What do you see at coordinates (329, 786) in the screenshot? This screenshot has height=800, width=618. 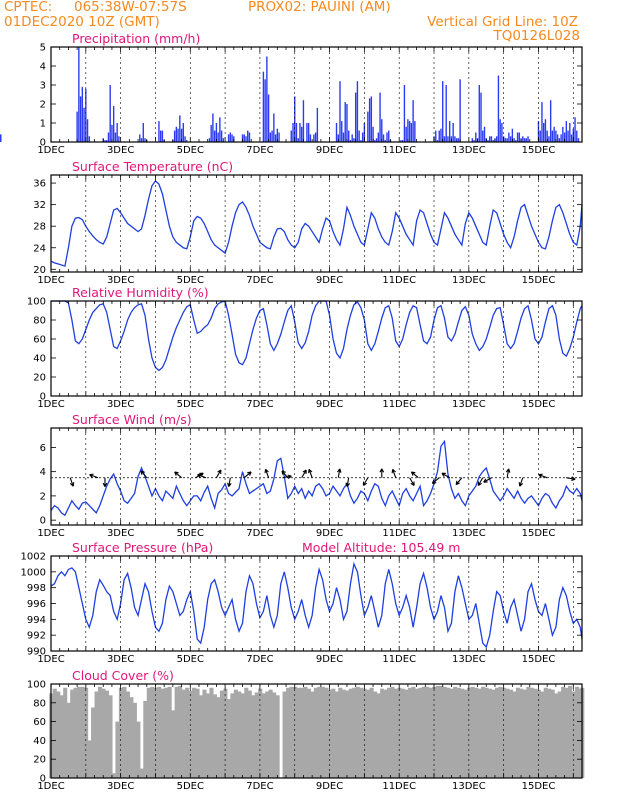 I see `x-day-label: 9DEC` at bounding box center [329, 786].